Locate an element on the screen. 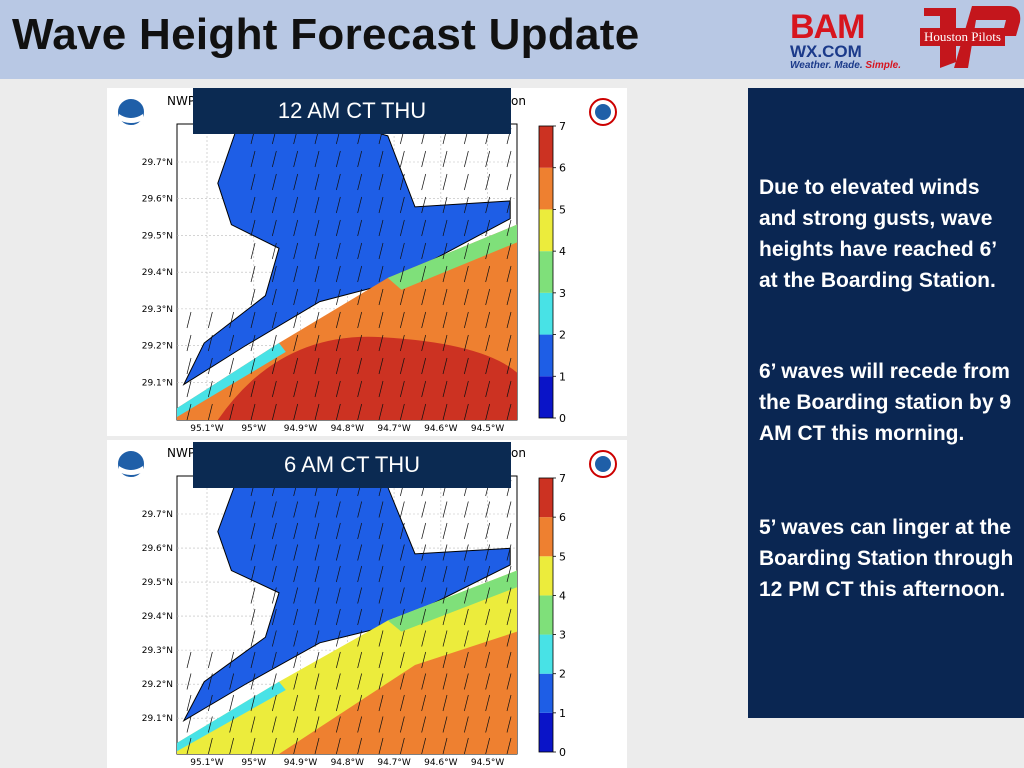  lon-tick-label: 94.6°W is located at coordinates (441, 429).